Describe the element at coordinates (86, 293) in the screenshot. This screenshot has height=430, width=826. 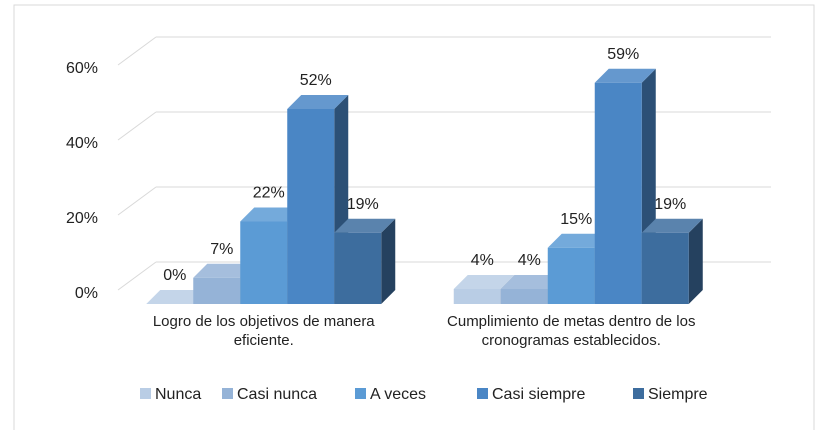
I see `y-tick-label: 0%` at that location.